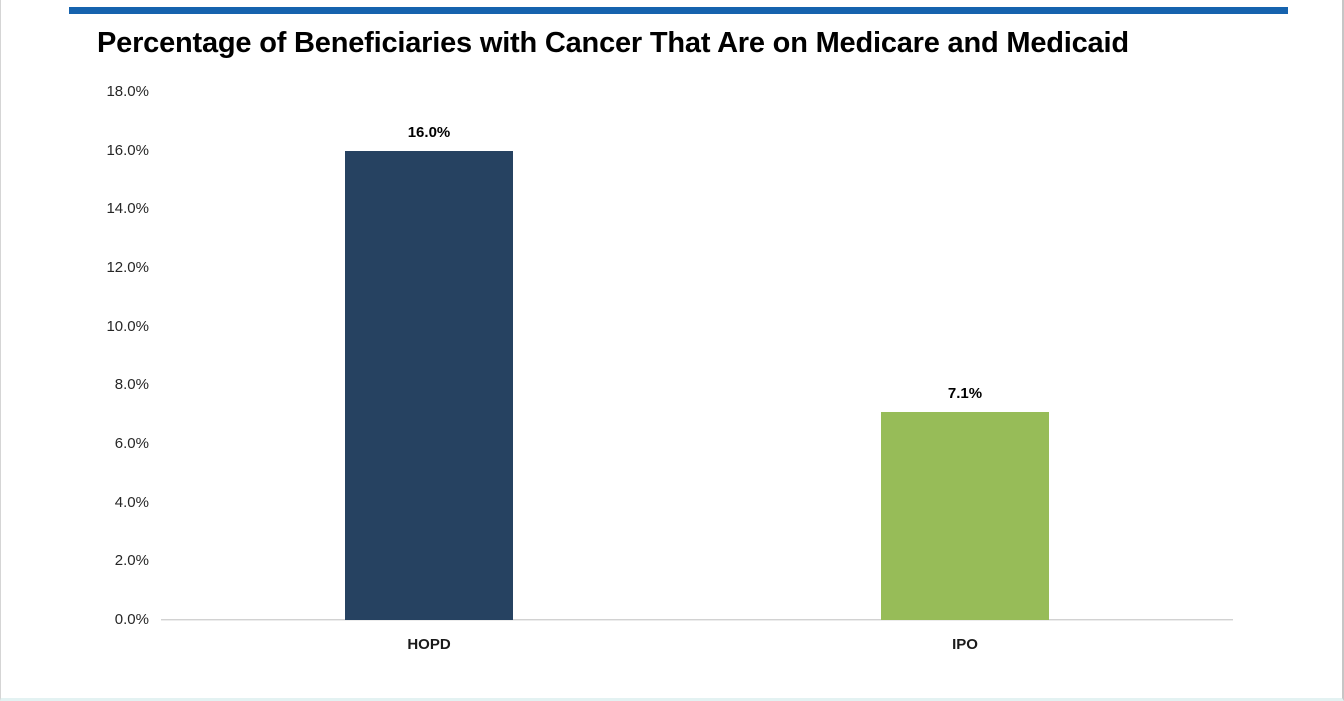 Image resolution: width=1344 pixels, height=701 pixels. Describe the element at coordinates (127, 326) in the screenshot. I see `y-axis-tick-label: 10.0%` at that location.